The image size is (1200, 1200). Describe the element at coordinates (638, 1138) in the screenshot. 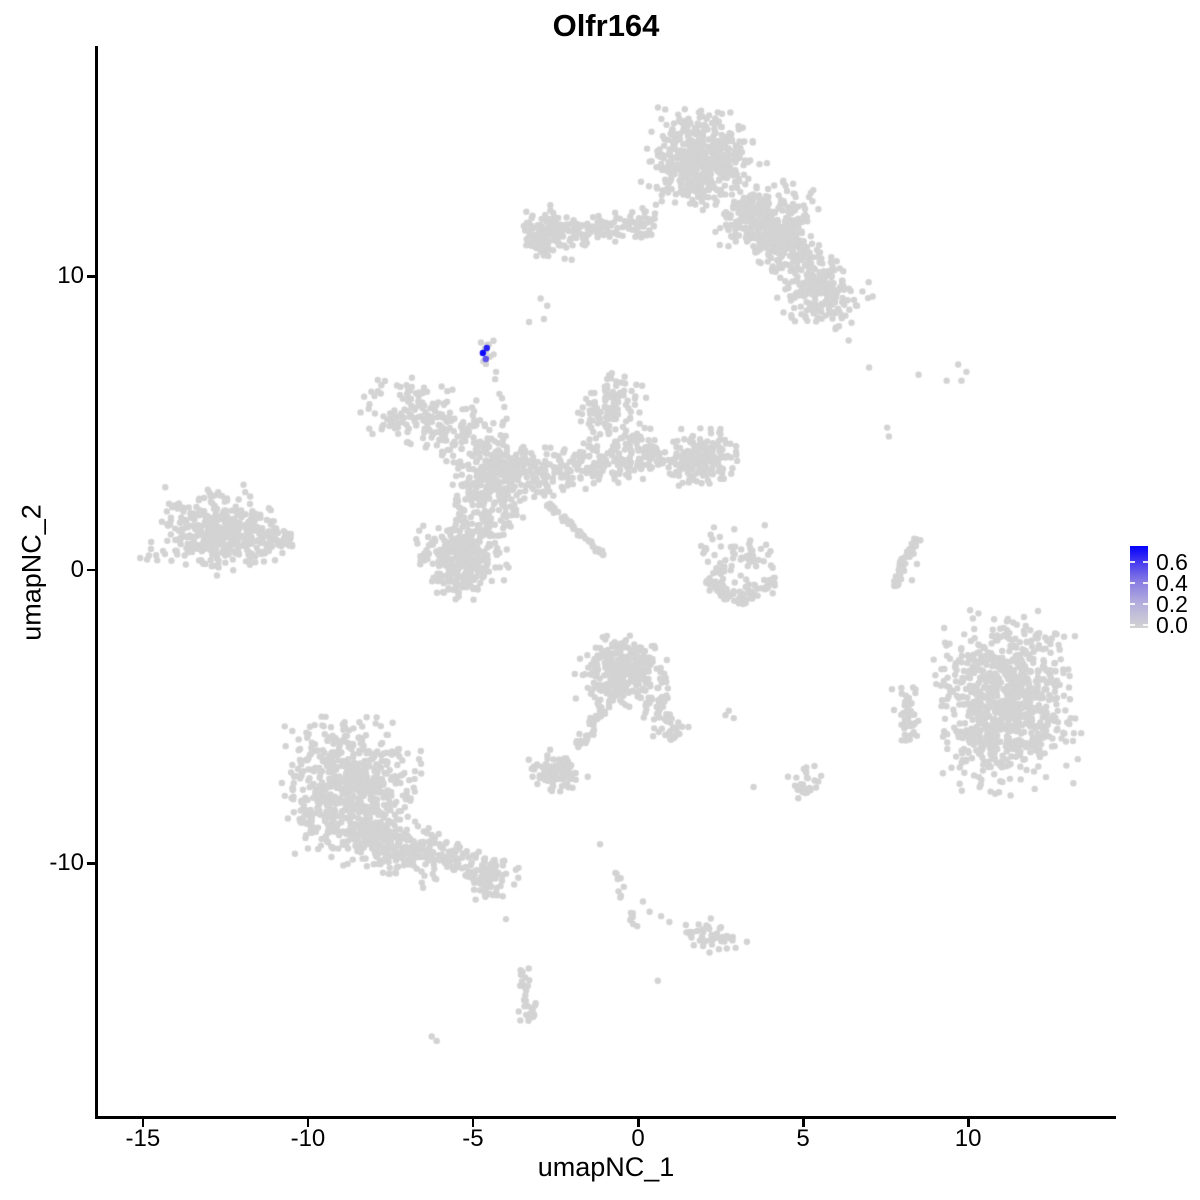

I see `x-tick-label: 0` at that location.